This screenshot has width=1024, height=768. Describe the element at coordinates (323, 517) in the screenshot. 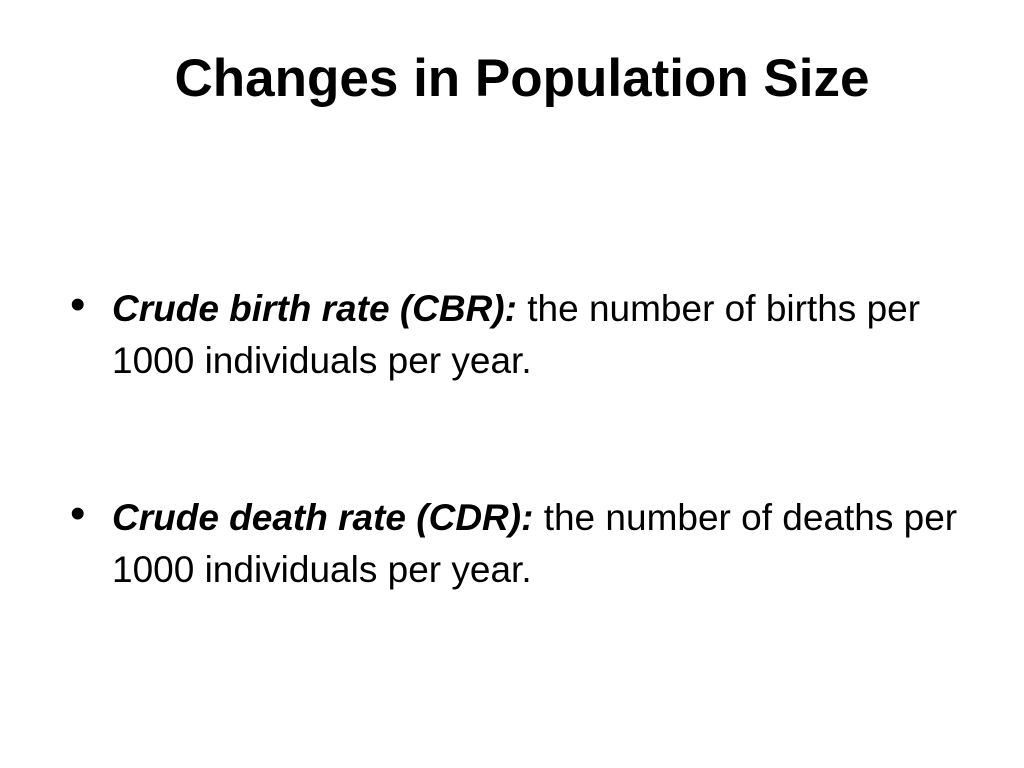

I see `bullet-term: Crude death rate (CDR):` at that location.